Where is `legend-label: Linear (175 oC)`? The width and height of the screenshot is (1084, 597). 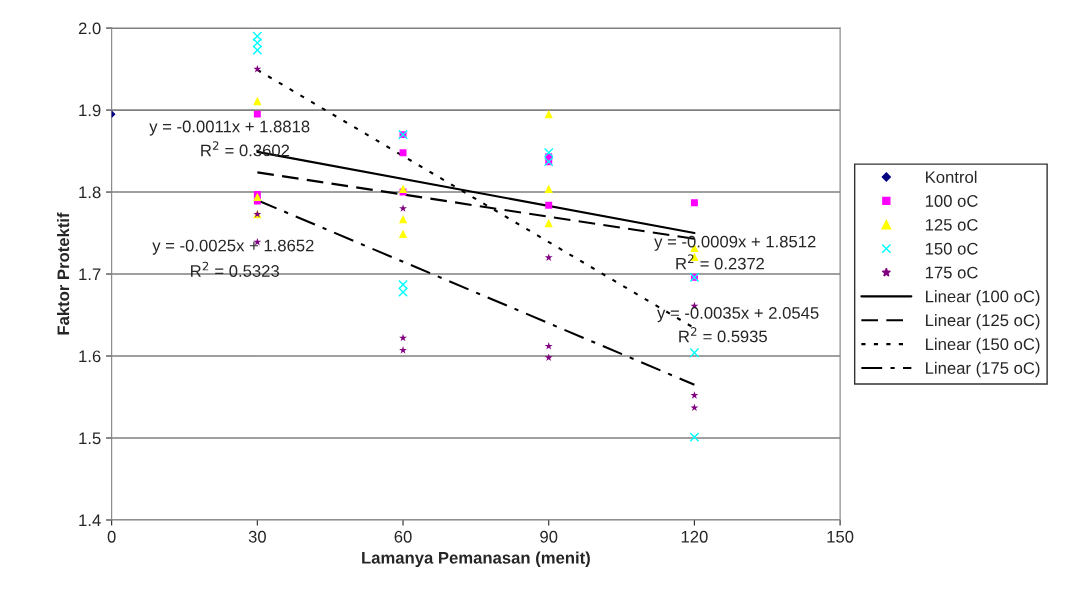
legend-label: Linear (175 oC) is located at coordinates (983, 369).